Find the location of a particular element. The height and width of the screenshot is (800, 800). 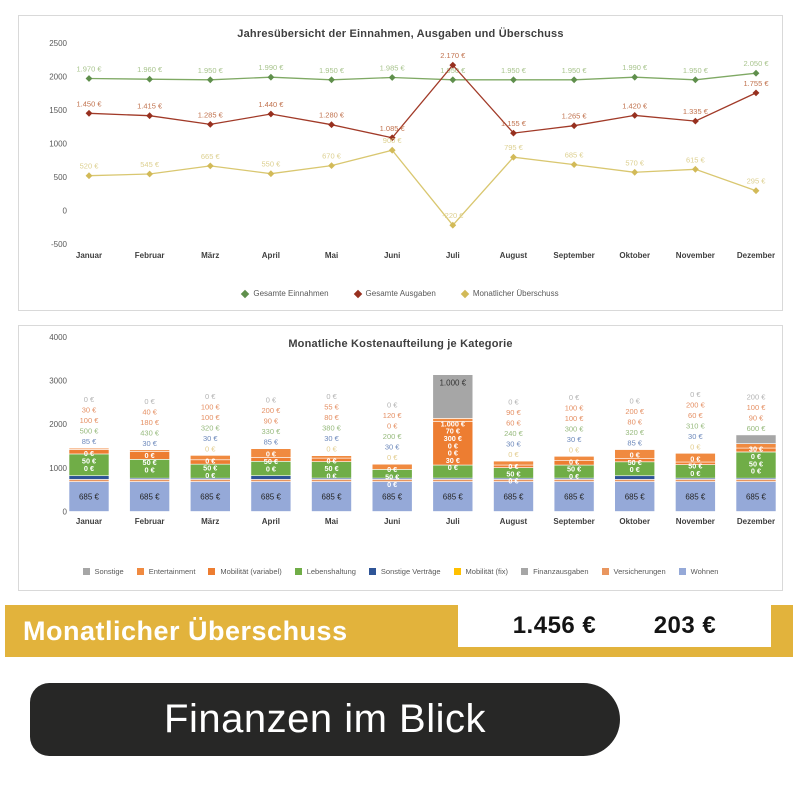

legend-label: Finanzausgaben is located at coordinates (561, 571).